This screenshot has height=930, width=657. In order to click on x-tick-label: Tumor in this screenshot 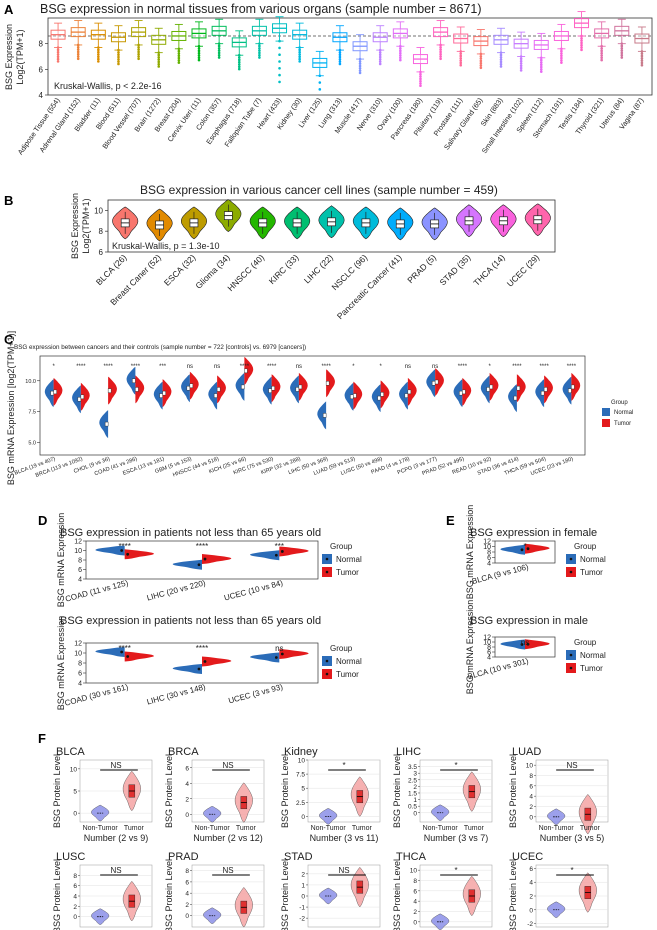, I will do `click(246, 828)`.